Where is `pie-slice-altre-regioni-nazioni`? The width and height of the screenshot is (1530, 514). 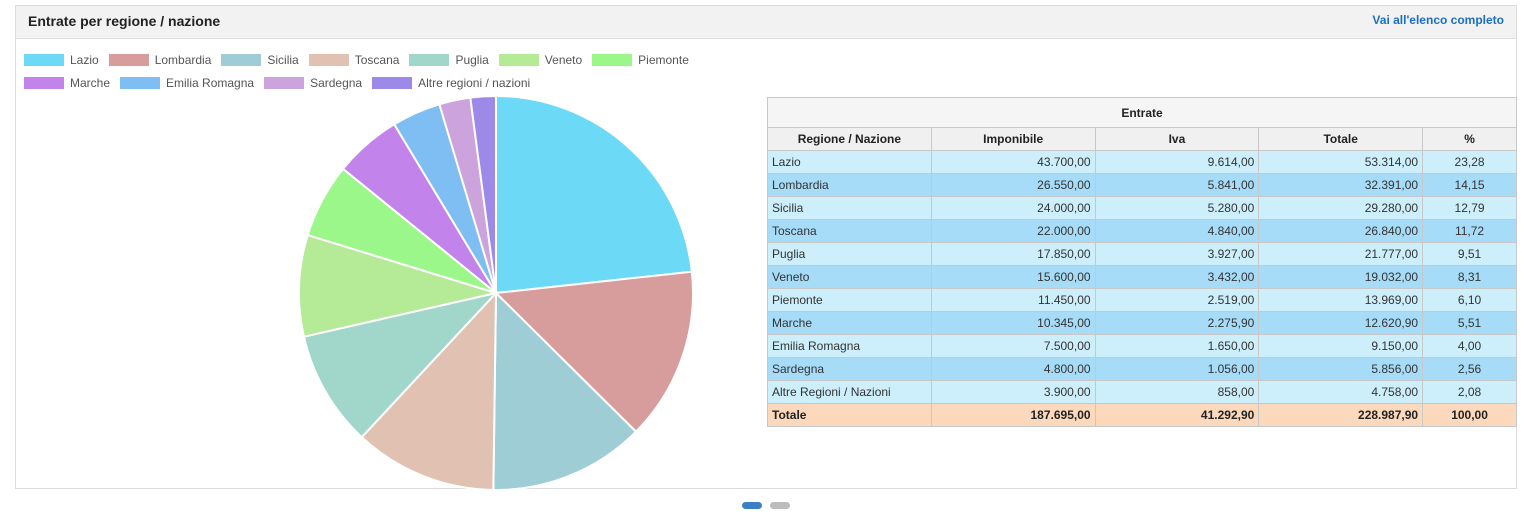
pie-slice-altre-regioni-nazioni is located at coordinates (483, 194).